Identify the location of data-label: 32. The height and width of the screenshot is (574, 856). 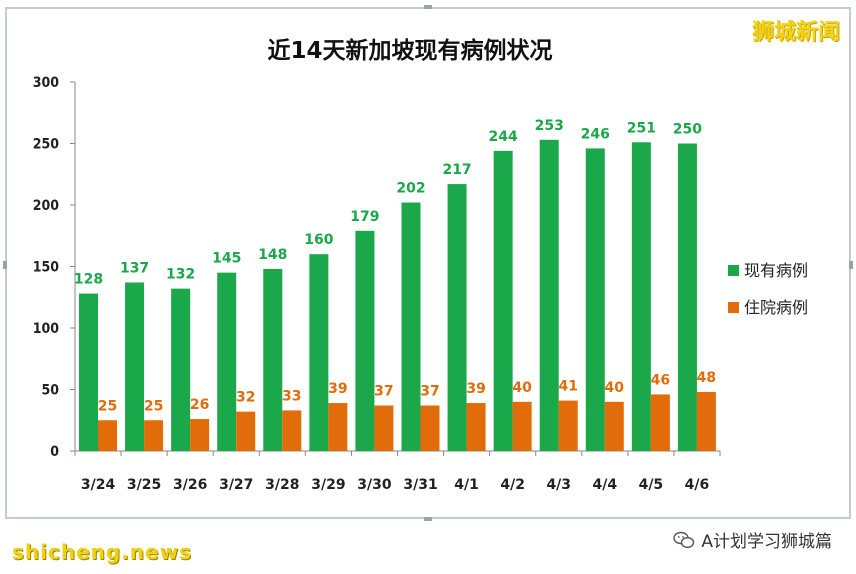
(245, 398).